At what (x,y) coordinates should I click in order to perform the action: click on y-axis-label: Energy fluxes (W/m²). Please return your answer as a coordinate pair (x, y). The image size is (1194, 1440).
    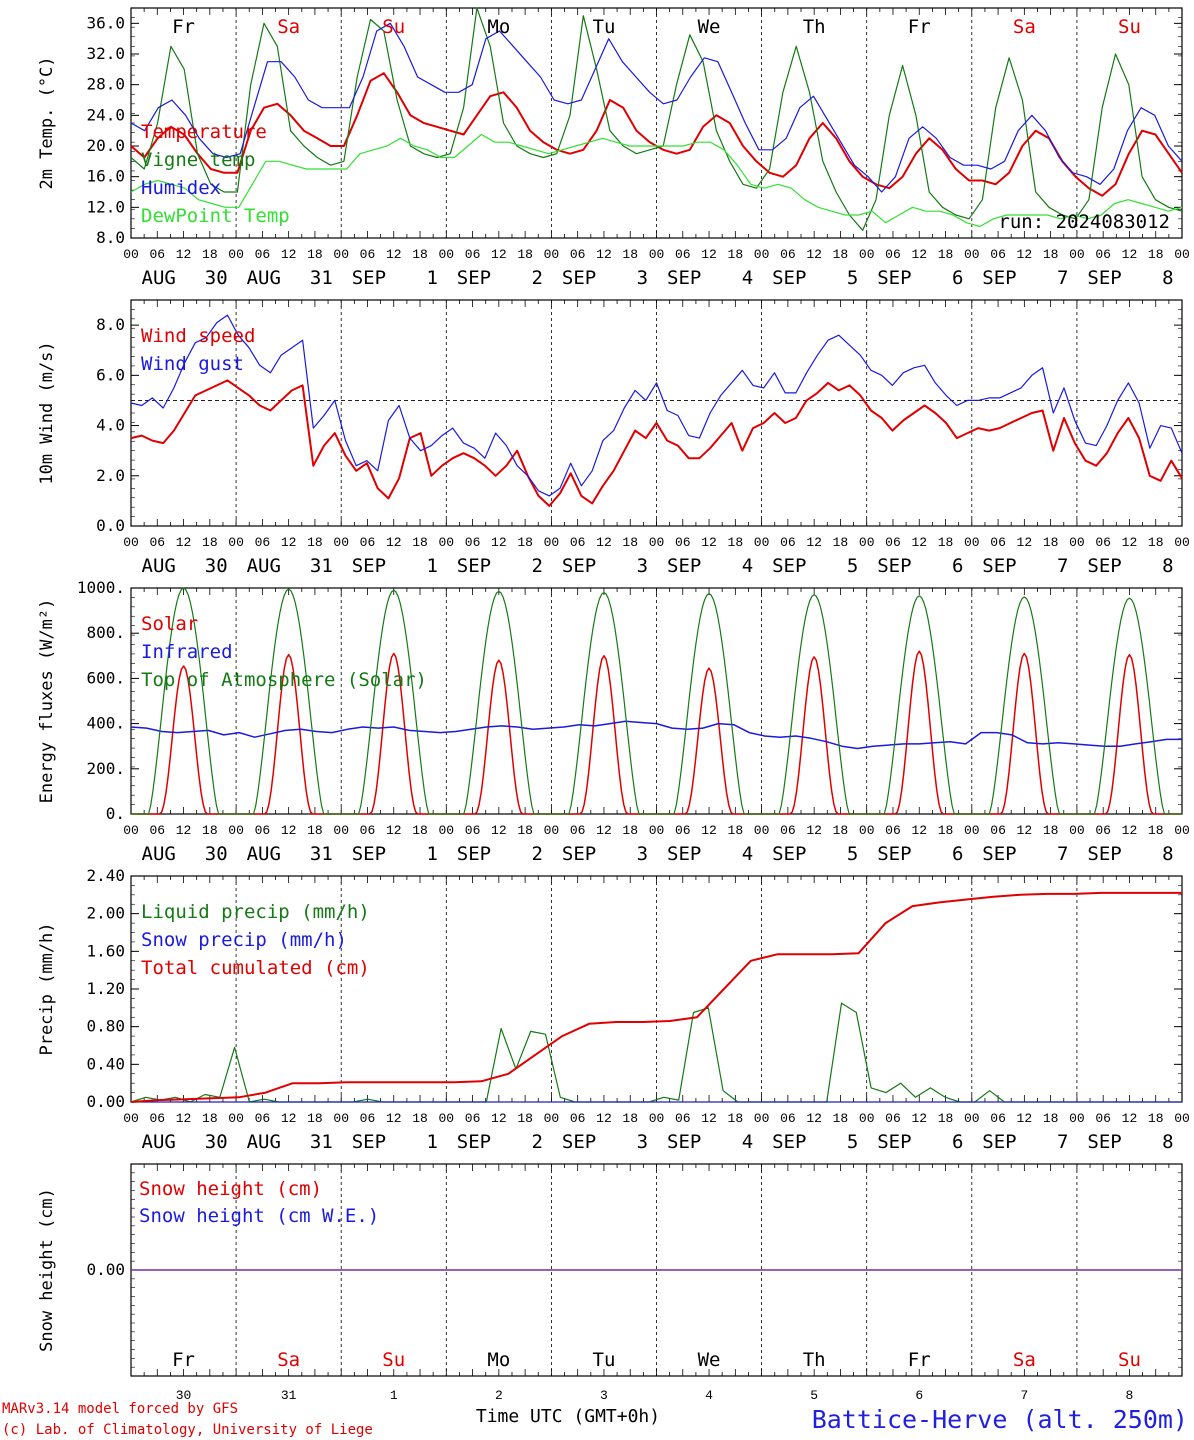
    Looking at the image, I should click on (47, 701).